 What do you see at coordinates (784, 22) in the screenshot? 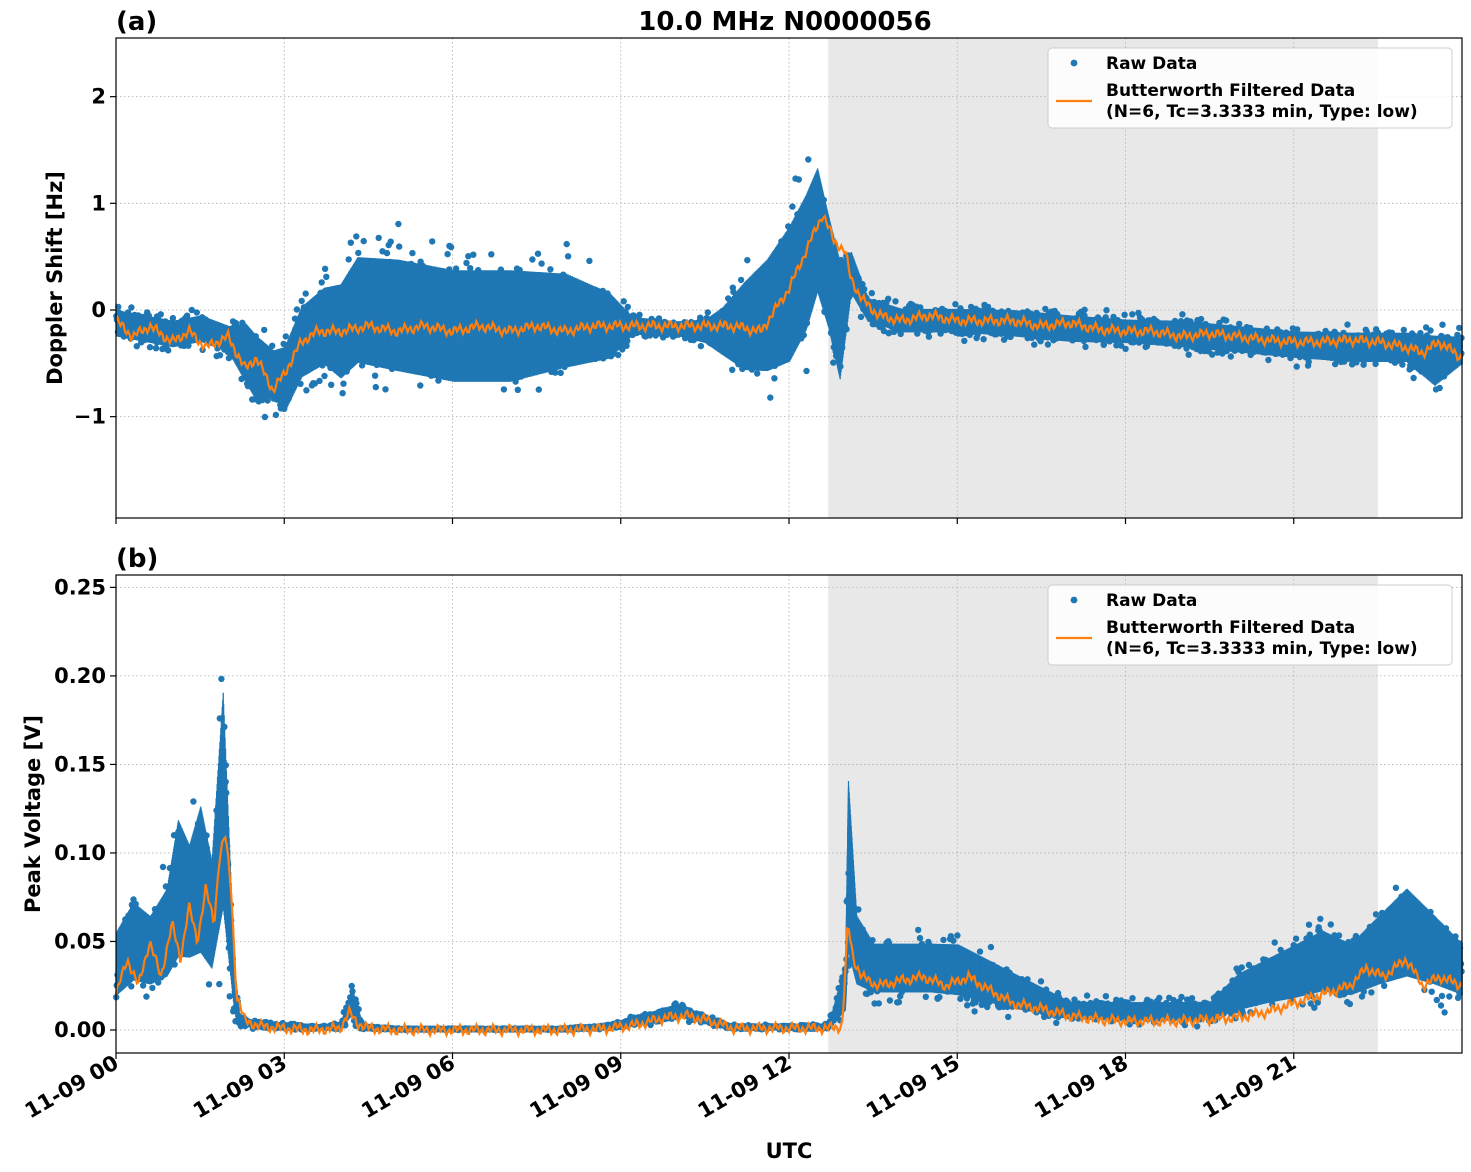
I see `figure-title: 10.0 MHz N0000056` at bounding box center [784, 22].